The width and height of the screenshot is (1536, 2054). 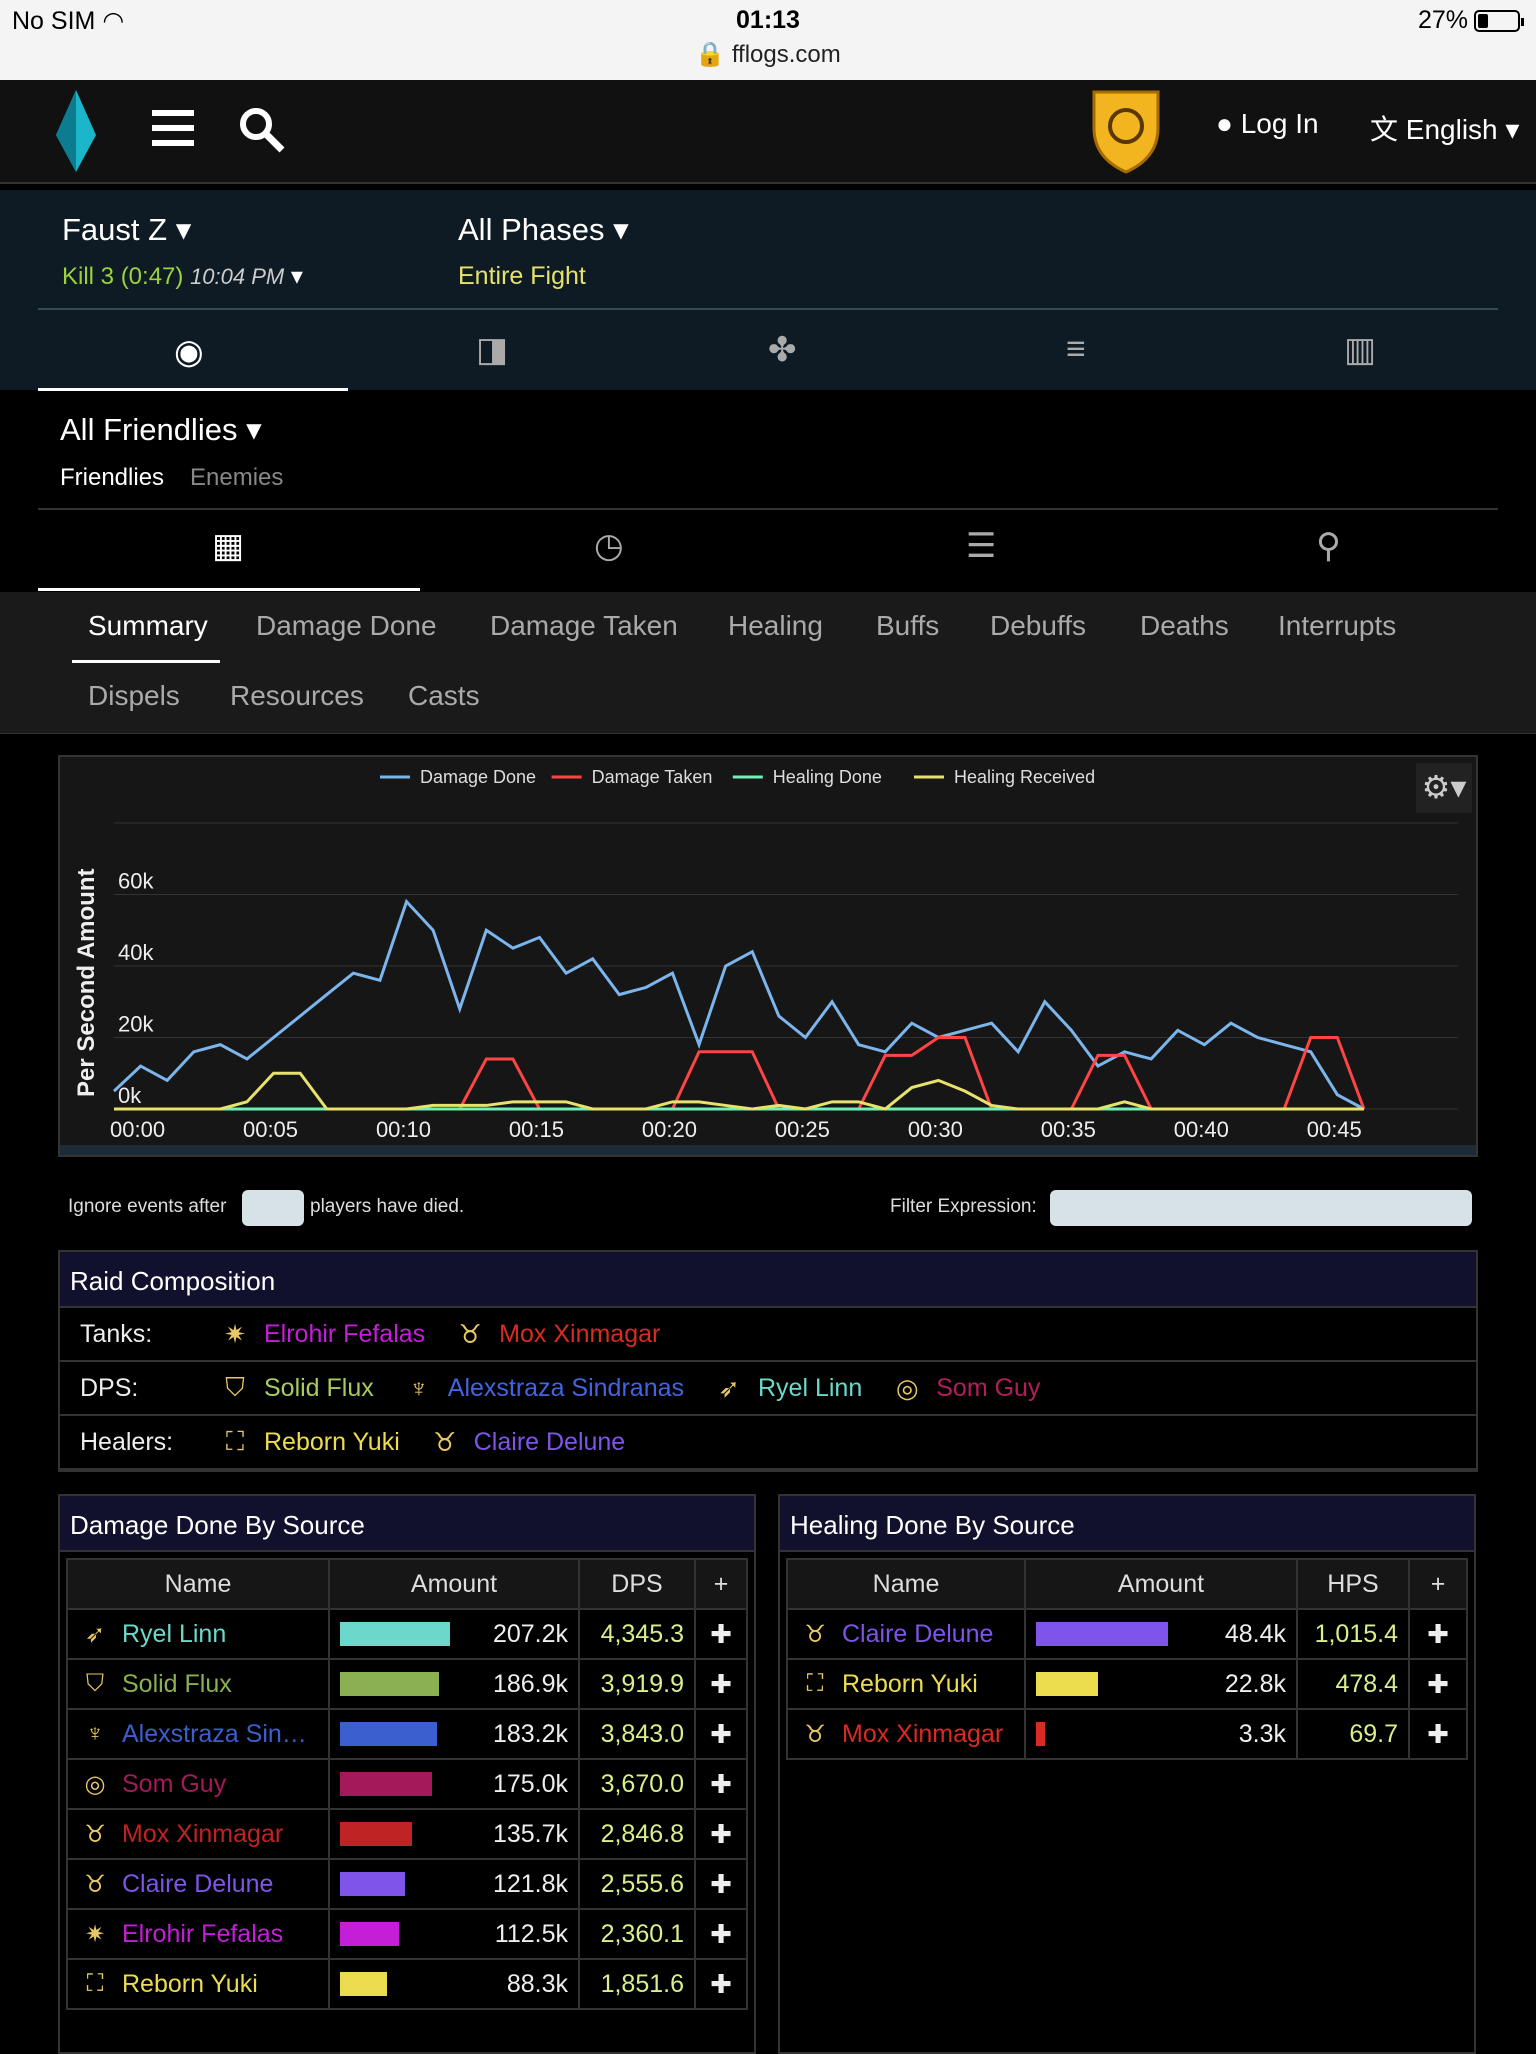 What do you see at coordinates (1337, 625) in the screenshot?
I see `tab-interrupts: Interrupts` at bounding box center [1337, 625].